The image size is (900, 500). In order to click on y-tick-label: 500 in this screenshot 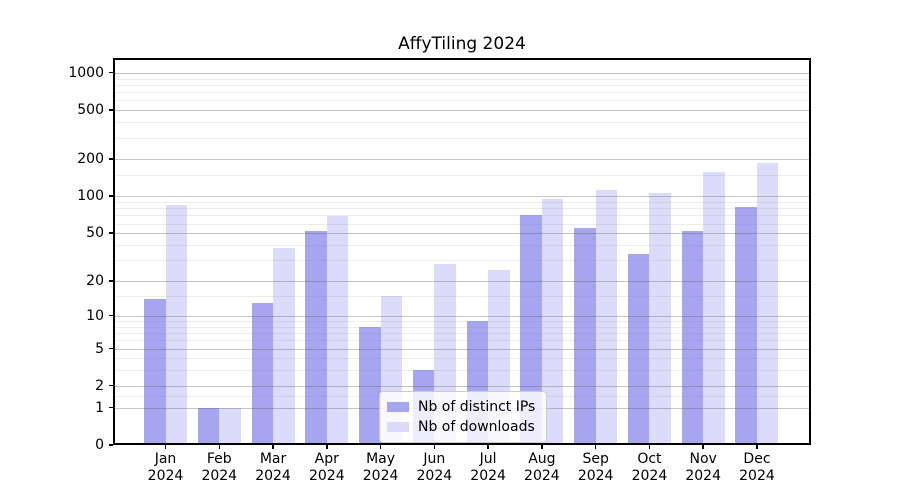, I will do `click(90, 110)`.